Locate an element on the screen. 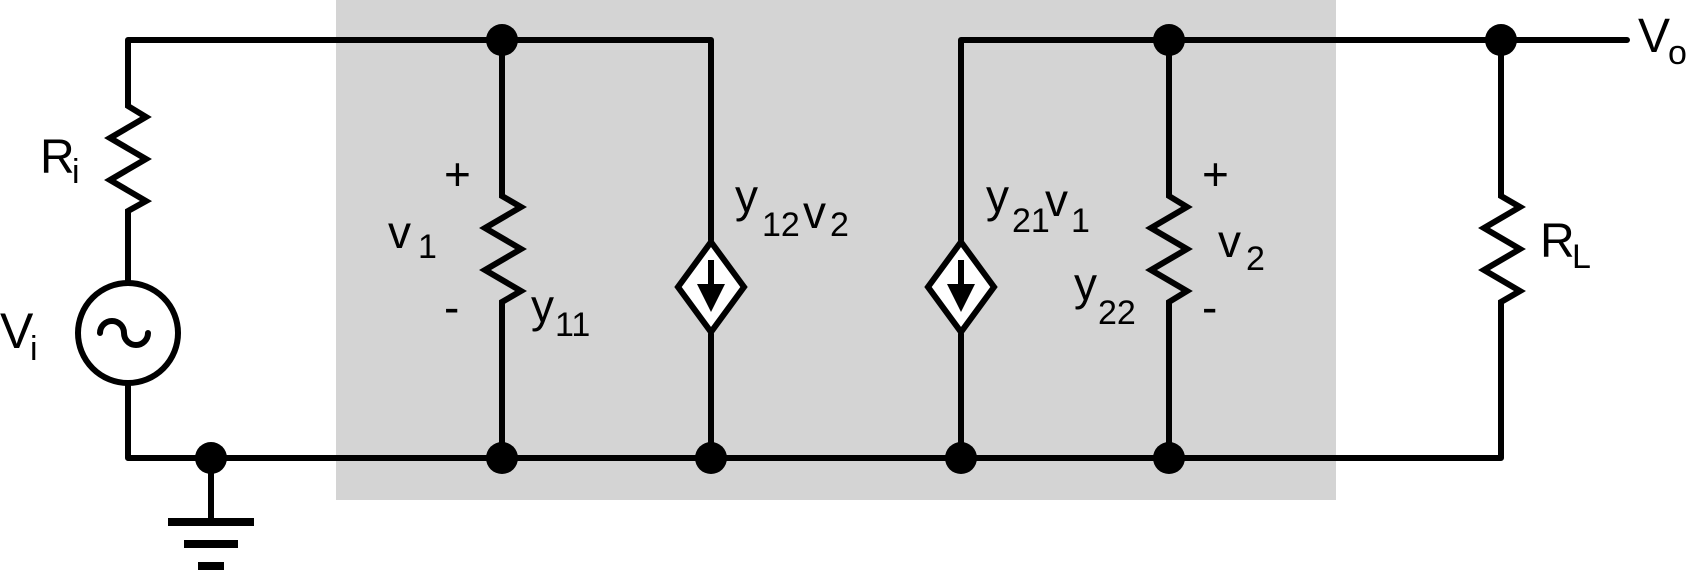 This screenshot has height=572, width=1691. dependent-current-source-icon-y12 is located at coordinates (711, 287).